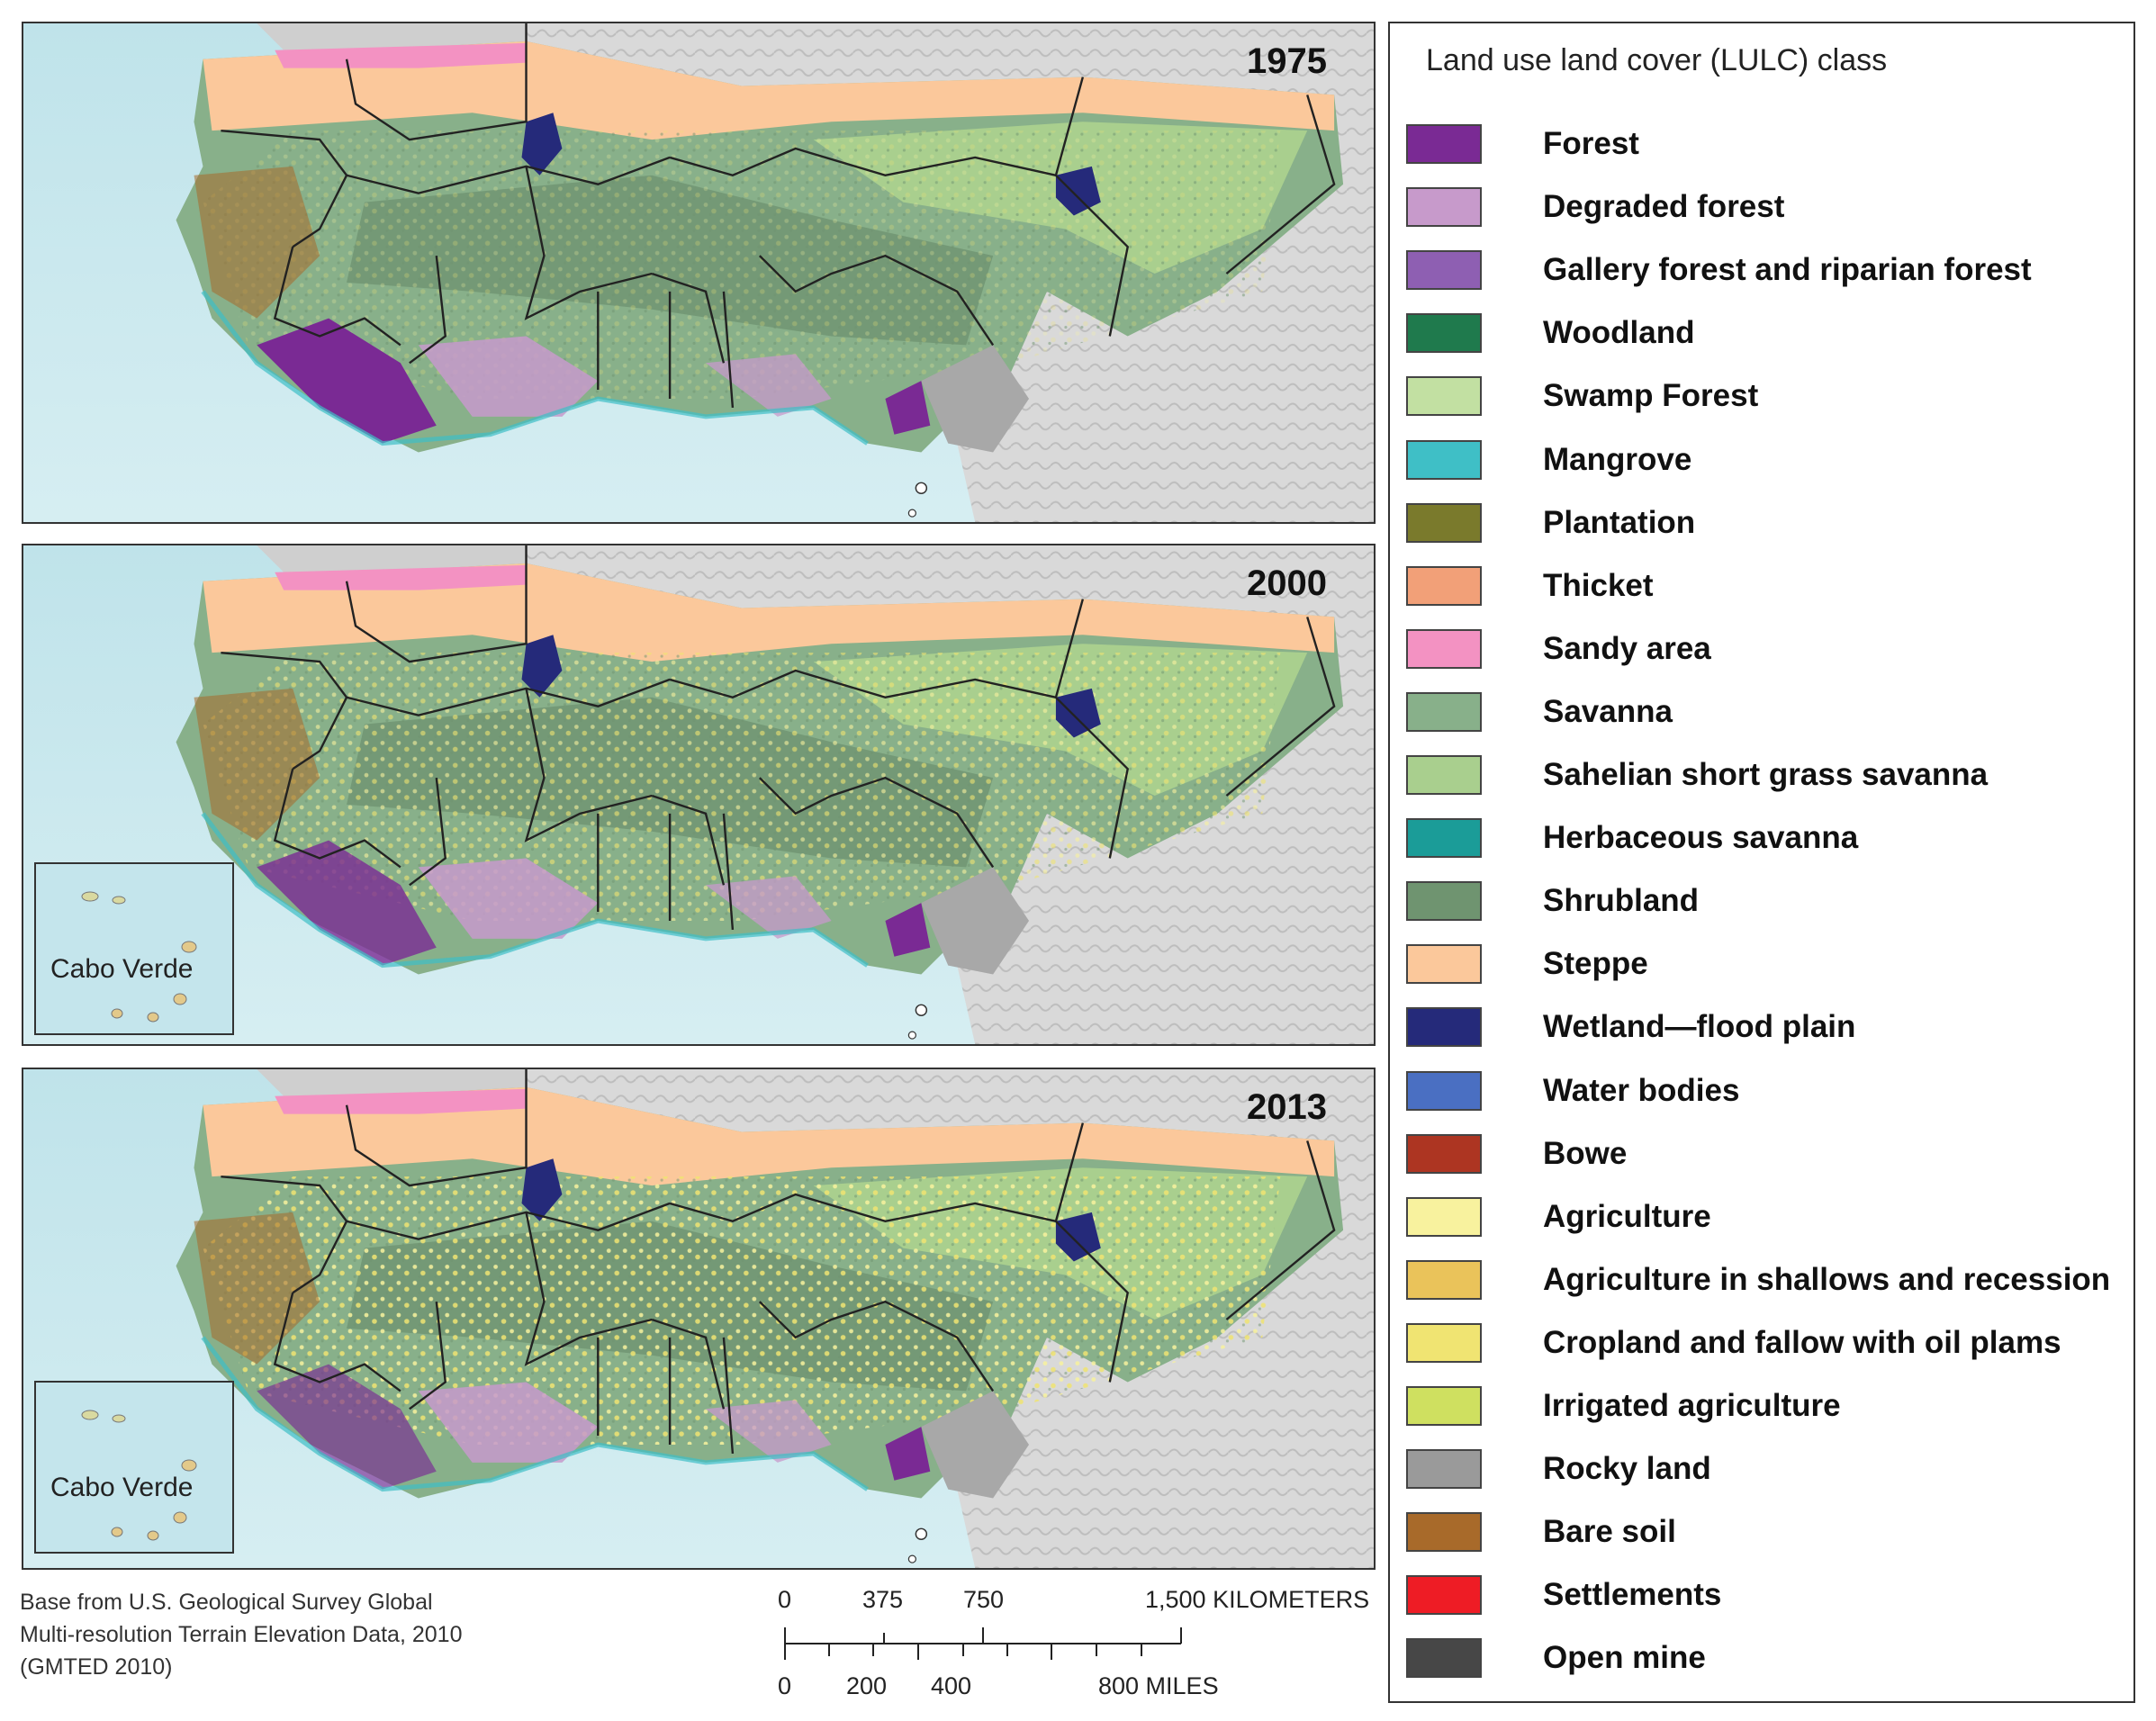  What do you see at coordinates (1609, 1532) in the screenshot?
I see `legend-label: Bare soil` at bounding box center [1609, 1532].